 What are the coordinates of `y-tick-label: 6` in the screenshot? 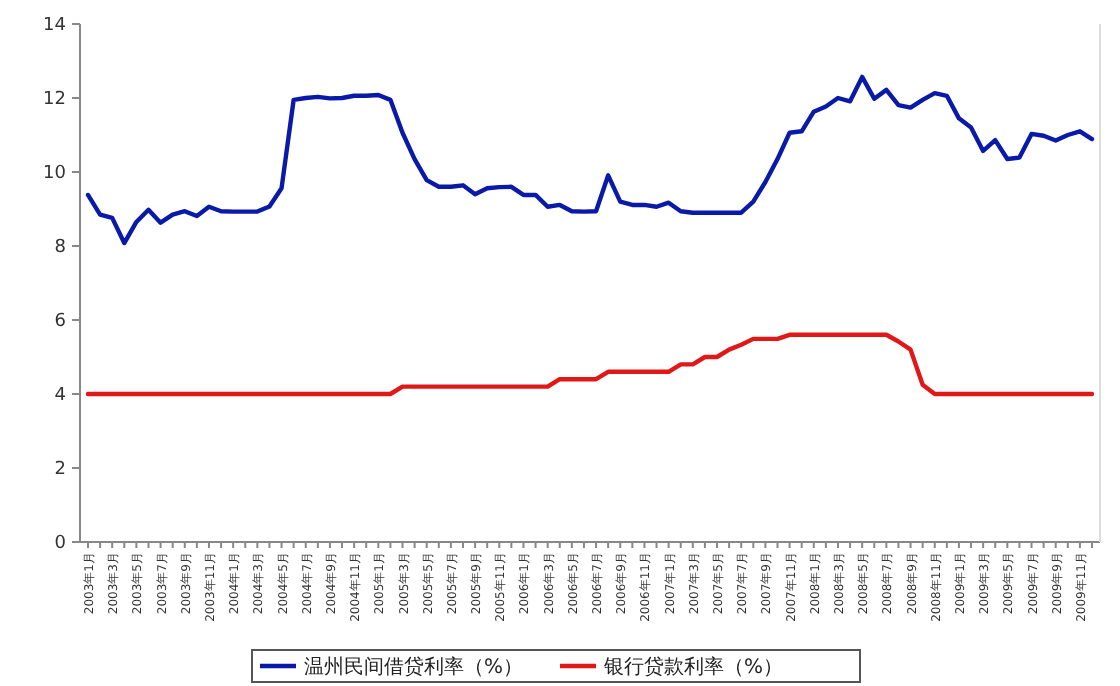 It's located at (60, 322).